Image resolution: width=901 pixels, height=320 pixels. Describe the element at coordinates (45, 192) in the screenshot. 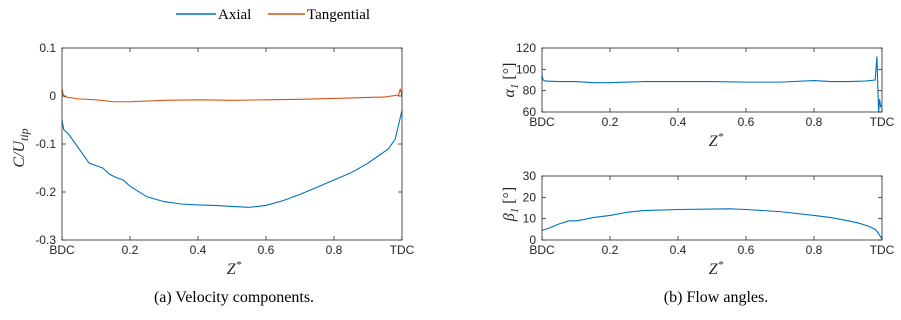

I see `y-tick-label: -0.2` at that location.